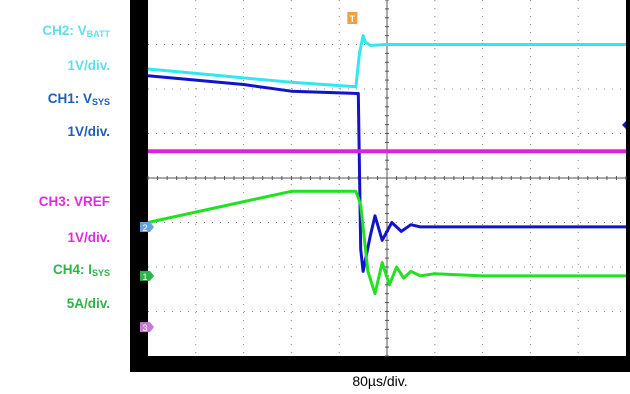 The width and height of the screenshot is (630, 394). What do you see at coordinates (98, 34) in the screenshot?
I see `ch2-sub: BATT` at bounding box center [98, 34].